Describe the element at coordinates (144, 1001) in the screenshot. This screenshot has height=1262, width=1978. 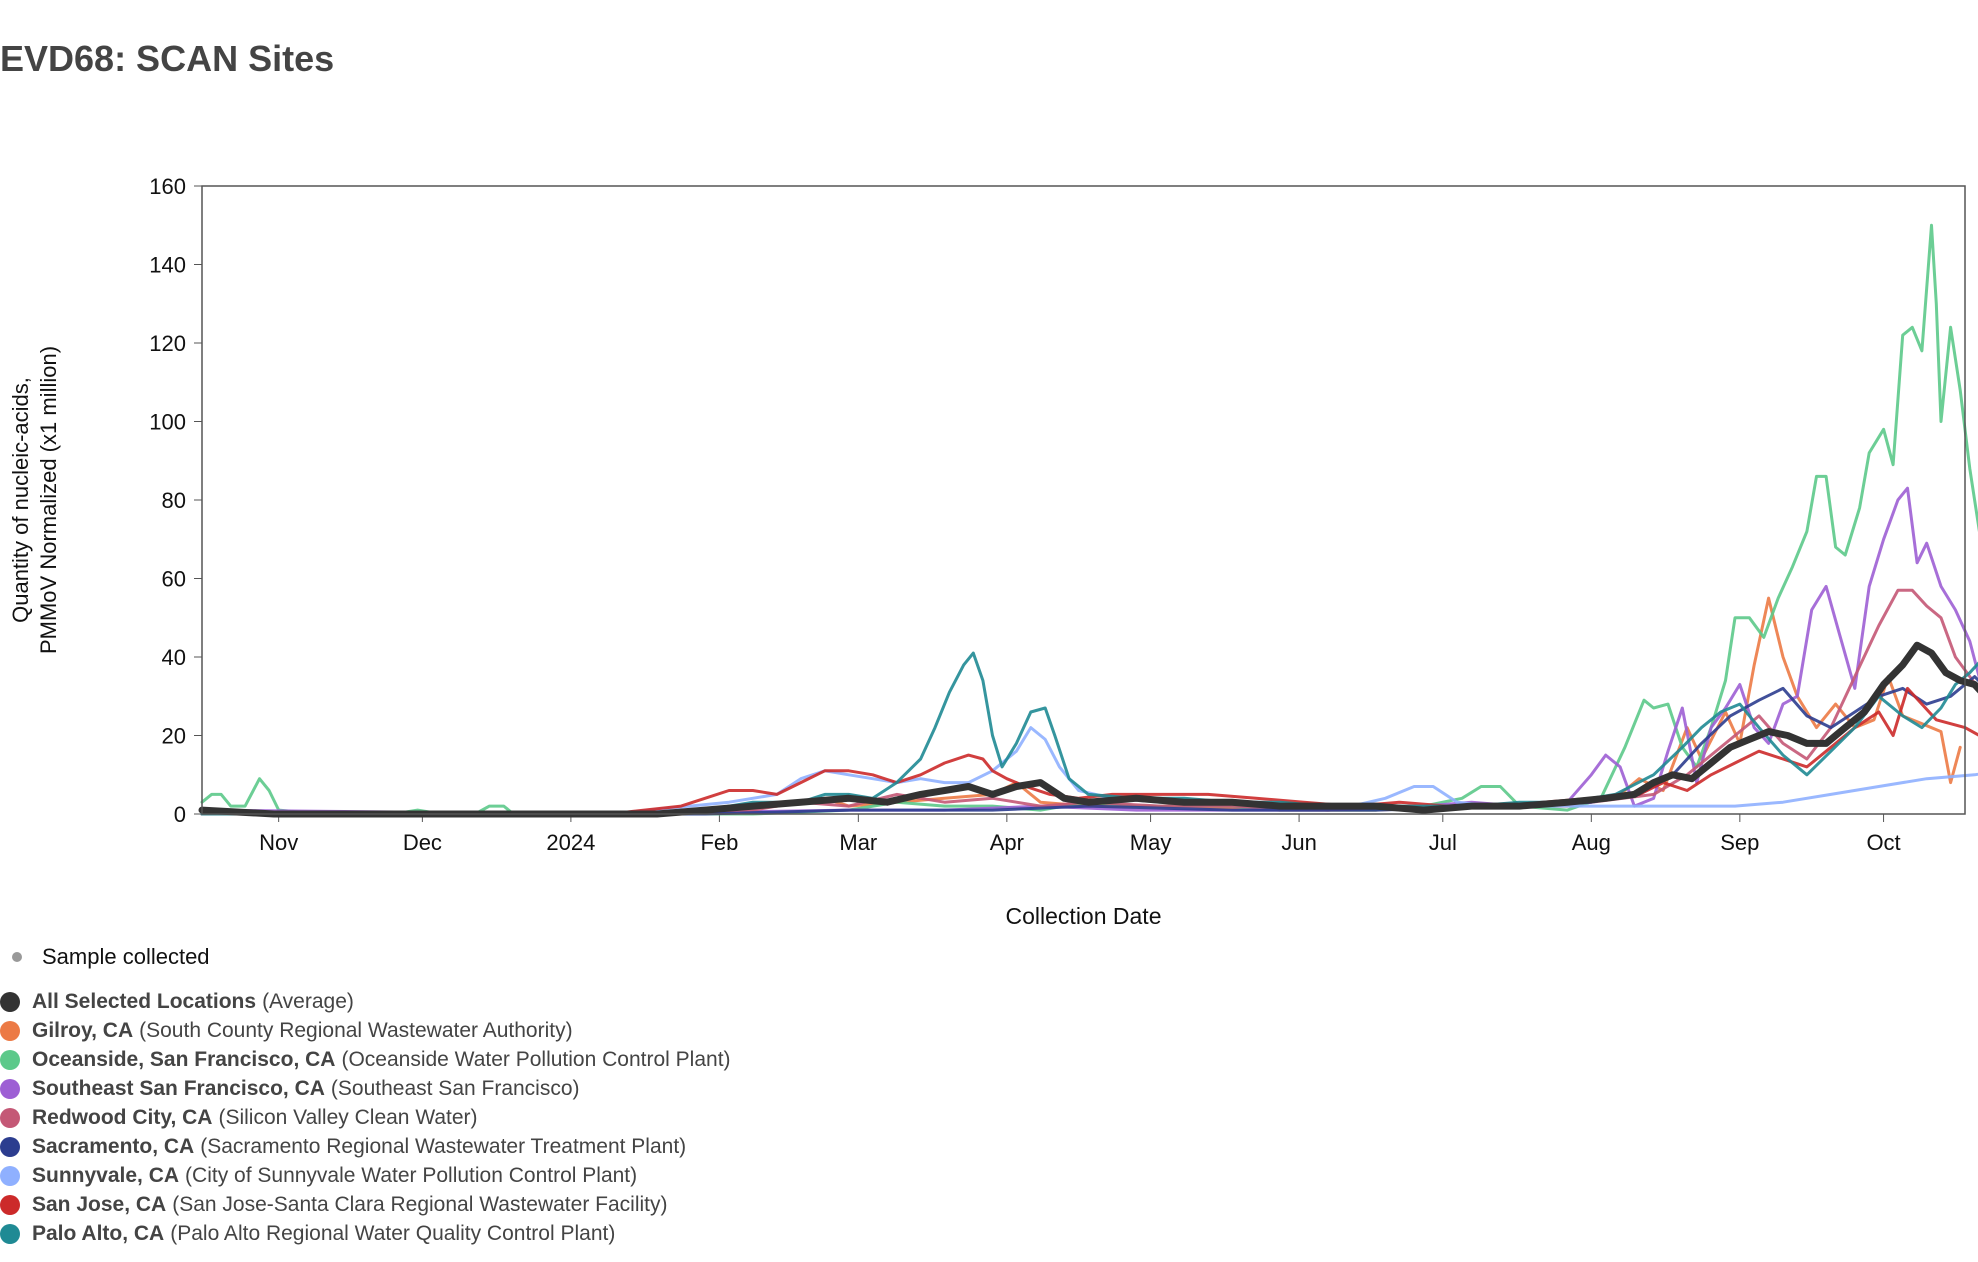
I see `legend-location: All Selected Locations` at that location.